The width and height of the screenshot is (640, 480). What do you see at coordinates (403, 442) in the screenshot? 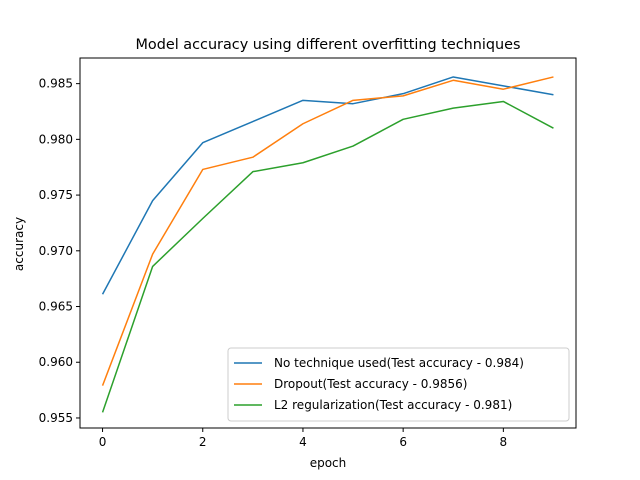
I see `x-tick-label: 6` at bounding box center [403, 442].